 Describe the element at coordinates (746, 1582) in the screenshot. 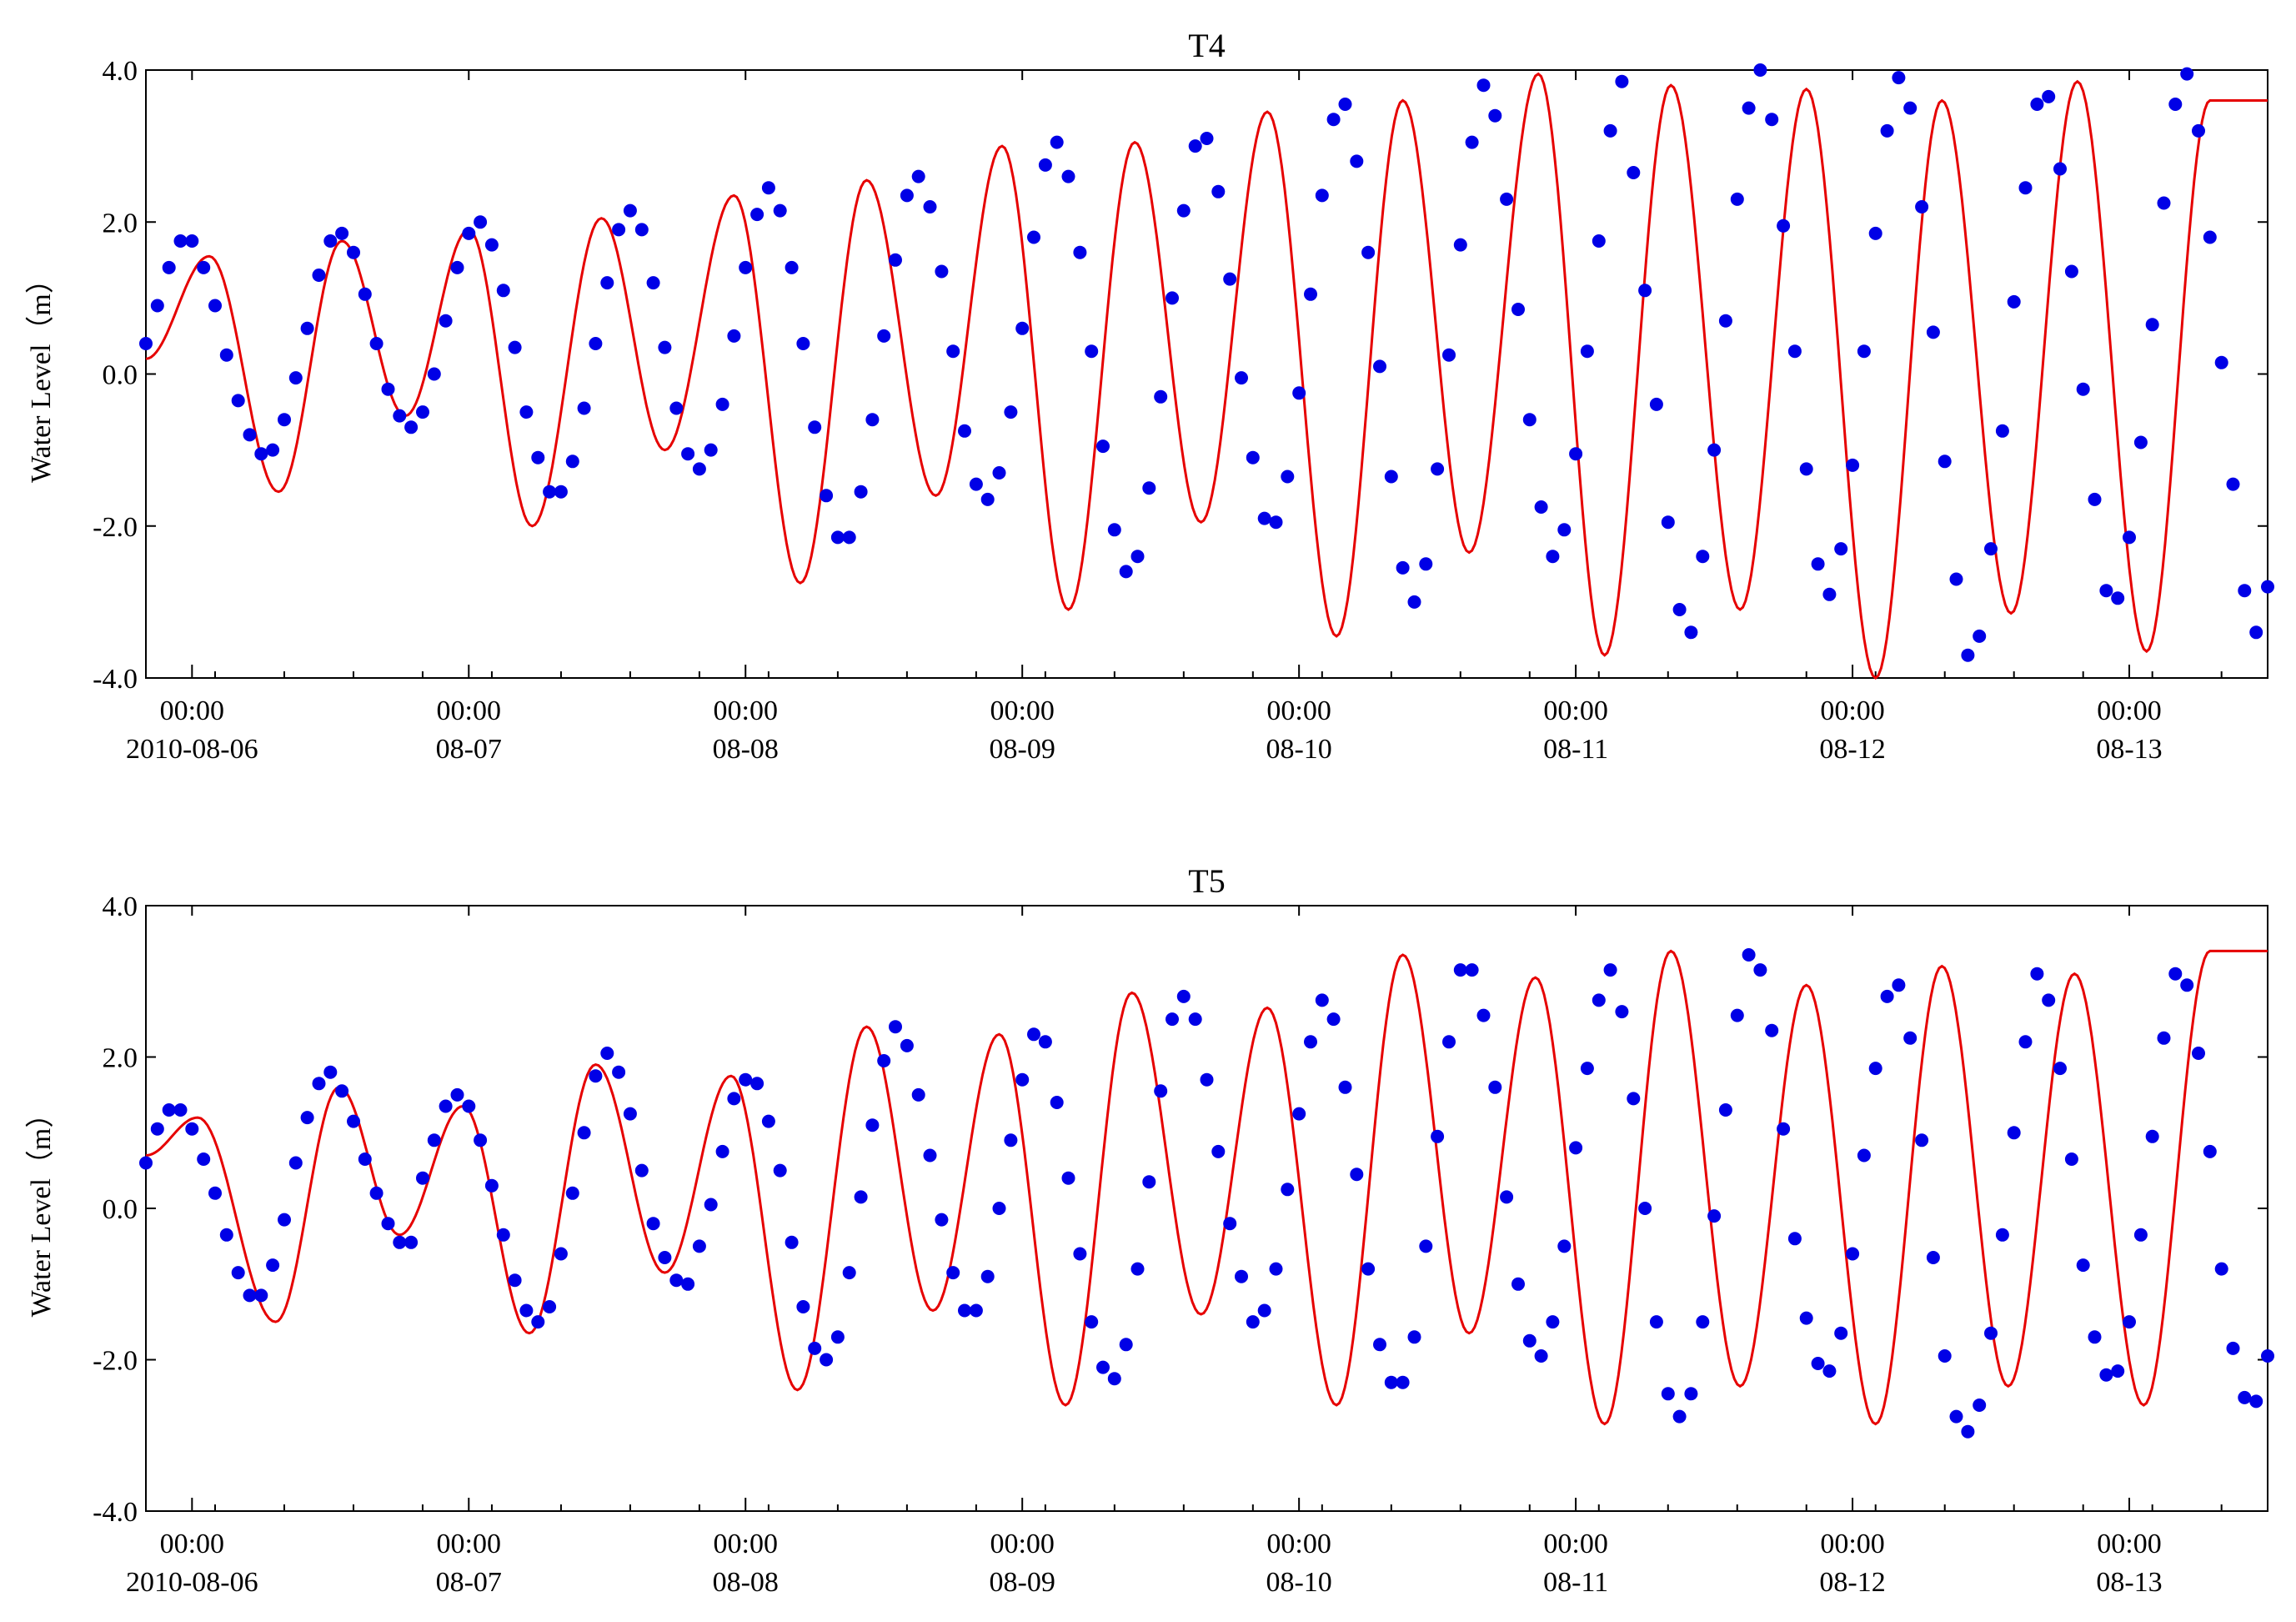

I see `x-tick-label-date: 08-08` at that location.